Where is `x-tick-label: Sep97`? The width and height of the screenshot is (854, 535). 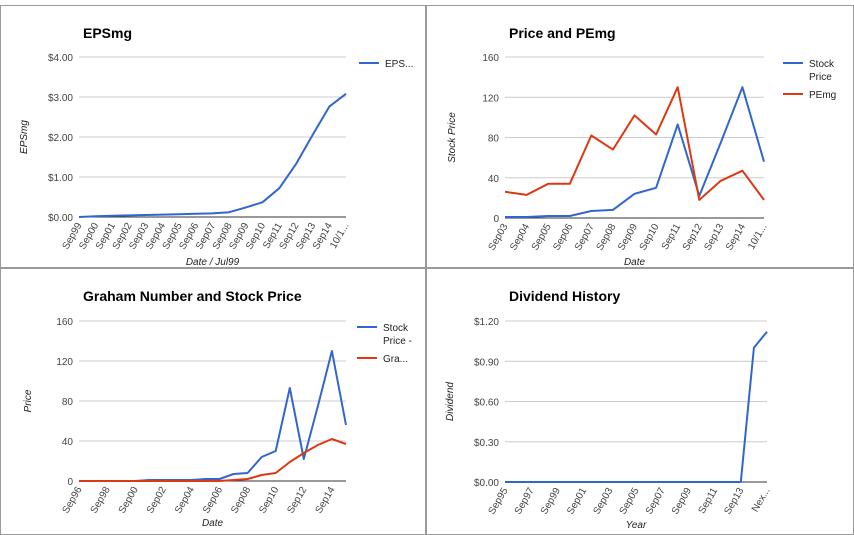
x-tick-label: Sep97 is located at coordinates (525, 501).